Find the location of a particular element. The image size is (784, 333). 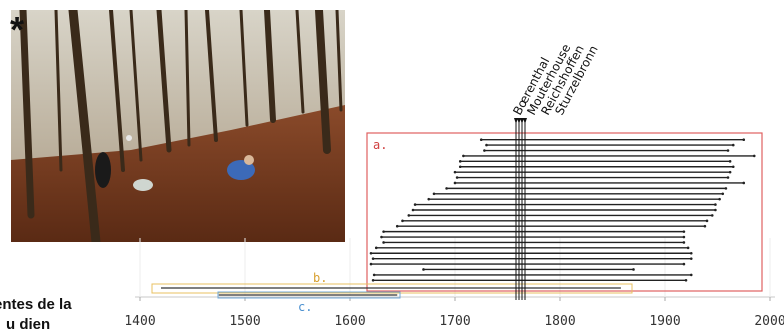

group-c-label: c. is located at coordinates (305, 307).